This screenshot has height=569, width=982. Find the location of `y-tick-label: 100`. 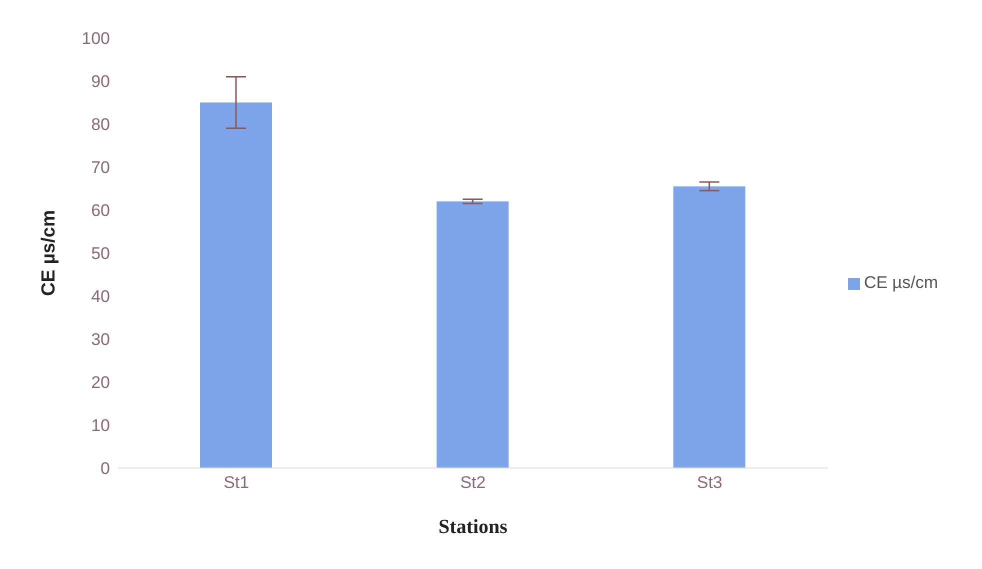

y-tick-label: 100 is located at coordinates (96, 38).